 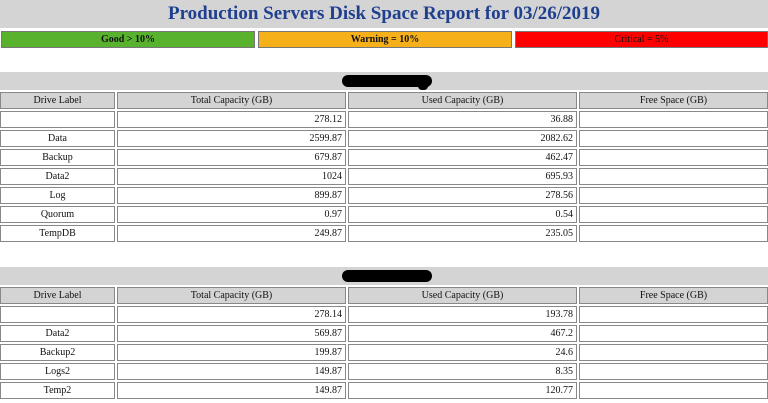 What do you see at coordinates (231, 157) in the screenshot?
I see `total-capacity: 679.87` at bounding box center [231, 157].